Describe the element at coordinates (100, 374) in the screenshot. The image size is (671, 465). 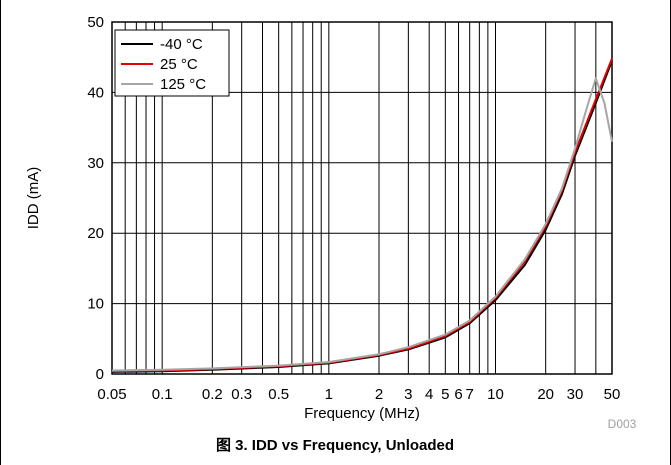
I see `y-tick-label: 0` at that location.